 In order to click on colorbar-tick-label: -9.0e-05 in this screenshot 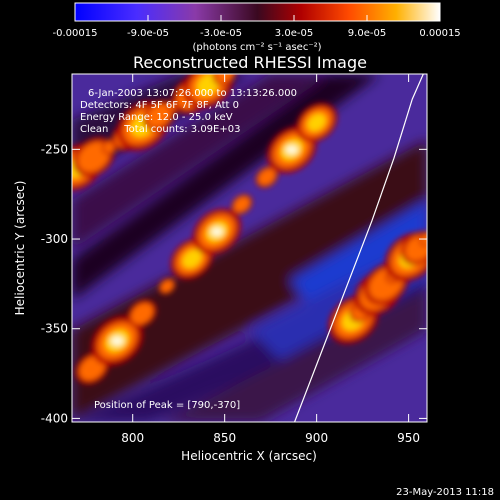, I will do `click(148, 33)`.